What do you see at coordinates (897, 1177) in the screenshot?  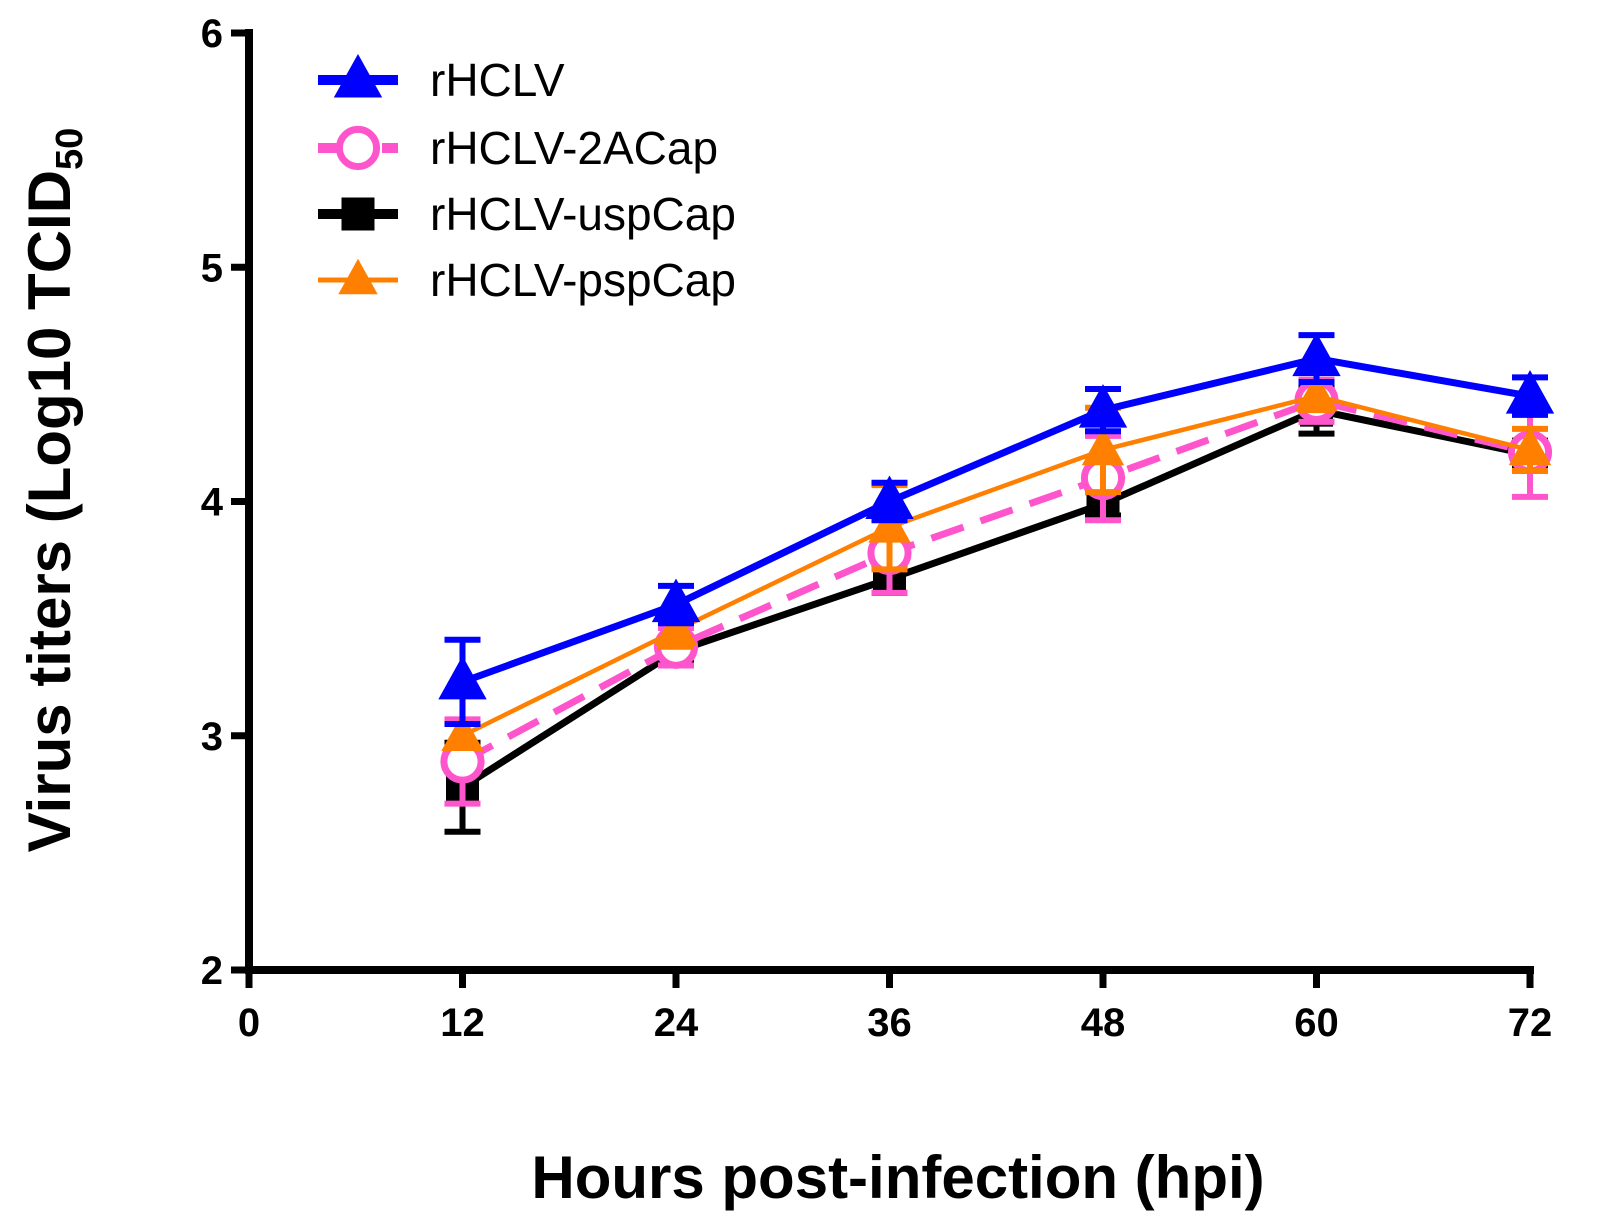 I see `x-axis-title: Hours post-infection (hpi)` at bounding box center [897, 1177].